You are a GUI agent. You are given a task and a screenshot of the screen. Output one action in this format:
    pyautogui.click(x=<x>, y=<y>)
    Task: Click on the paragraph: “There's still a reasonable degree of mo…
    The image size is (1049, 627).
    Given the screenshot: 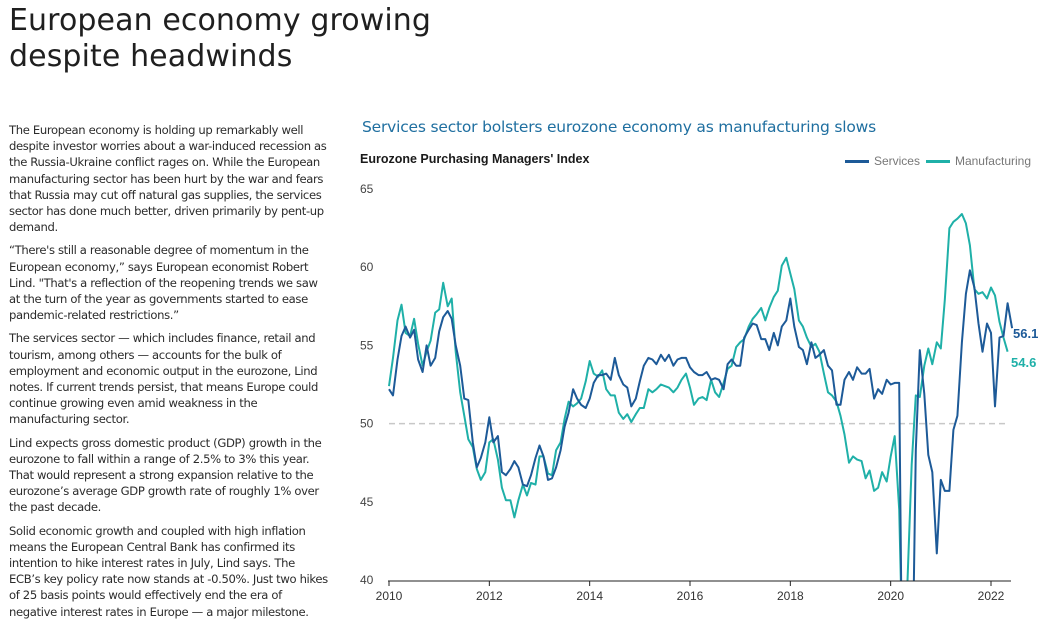 What is the action you would take?
    pyautogui.click(x=163, y=283)
    